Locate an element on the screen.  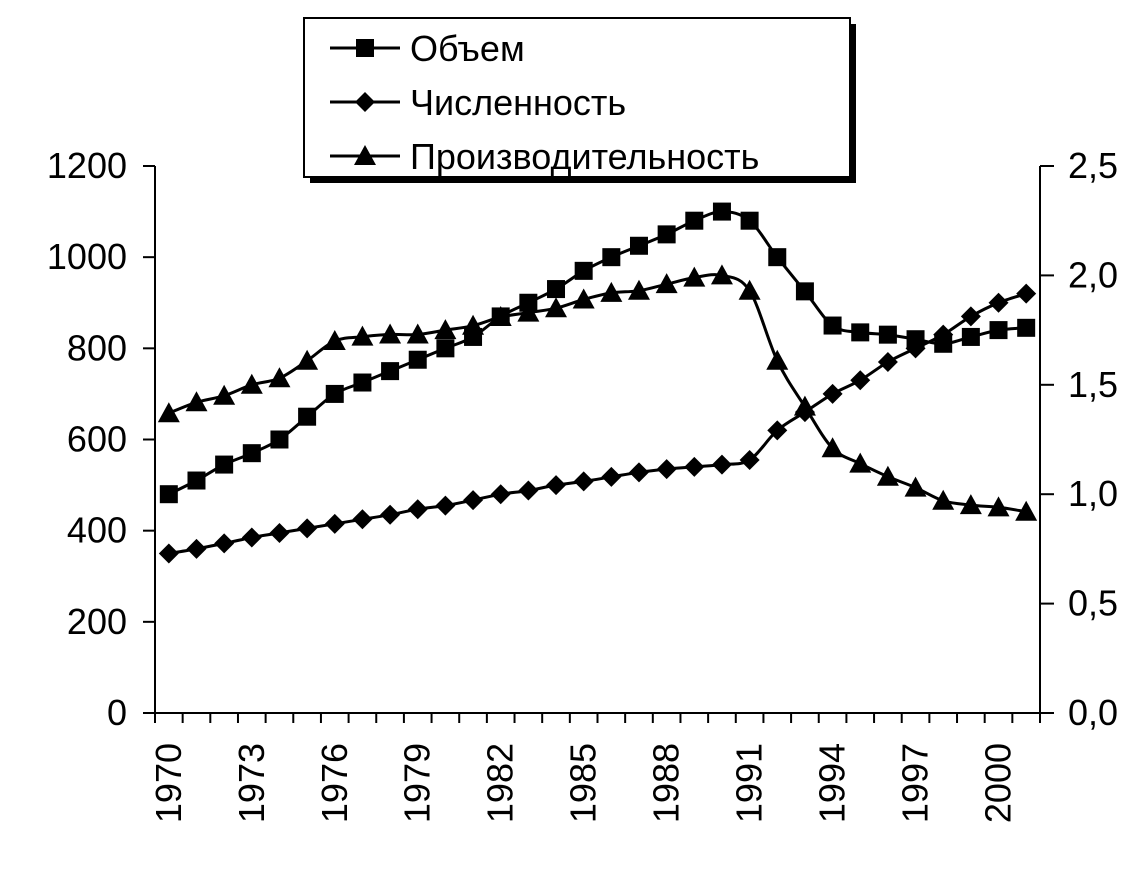
left-y-tick-label: 0 is located at coordinates (117, 712).